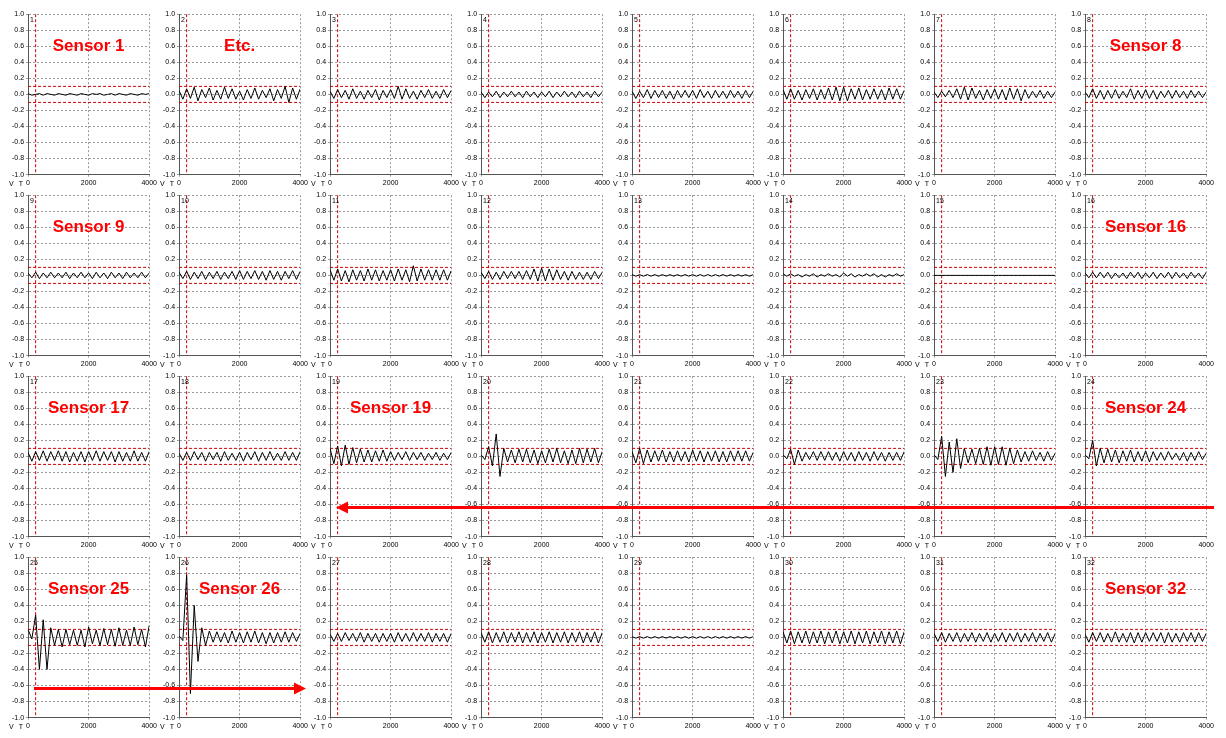 This screenshot has height=738, width=1226. What do you see at coordinates (1146, 407) in the screenshot?
I see `annotation: Sensor 24` at bounding box center [1146, 407].